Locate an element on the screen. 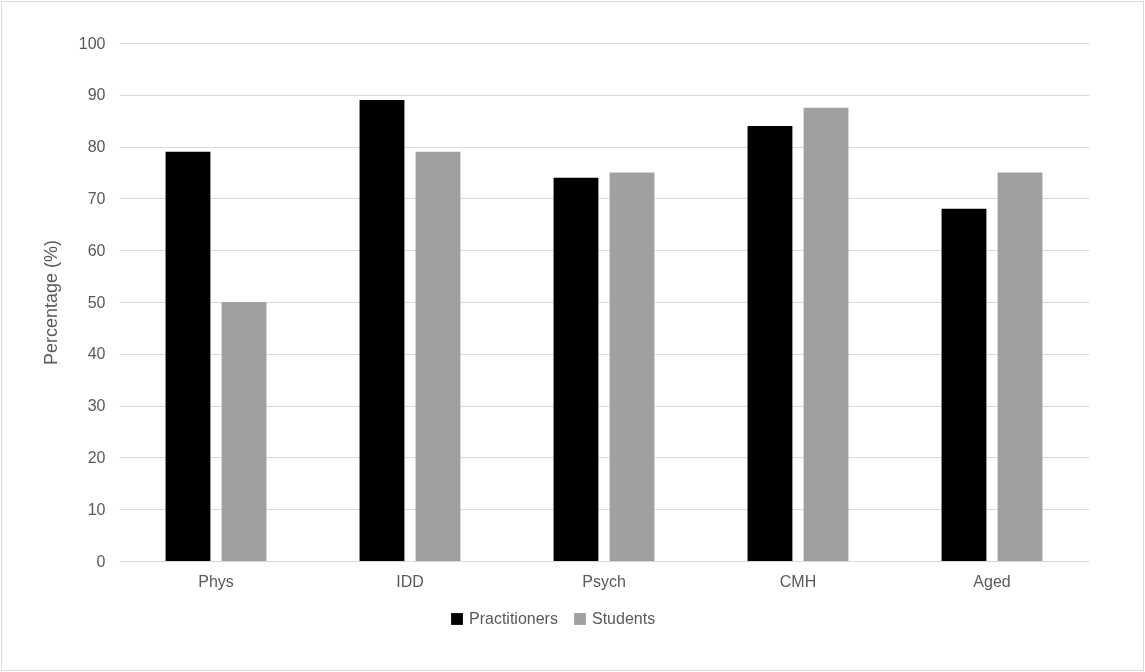 This screenshot has width=1145, height=672. y-tick-label: 90 is located at coordinates (96, 95).